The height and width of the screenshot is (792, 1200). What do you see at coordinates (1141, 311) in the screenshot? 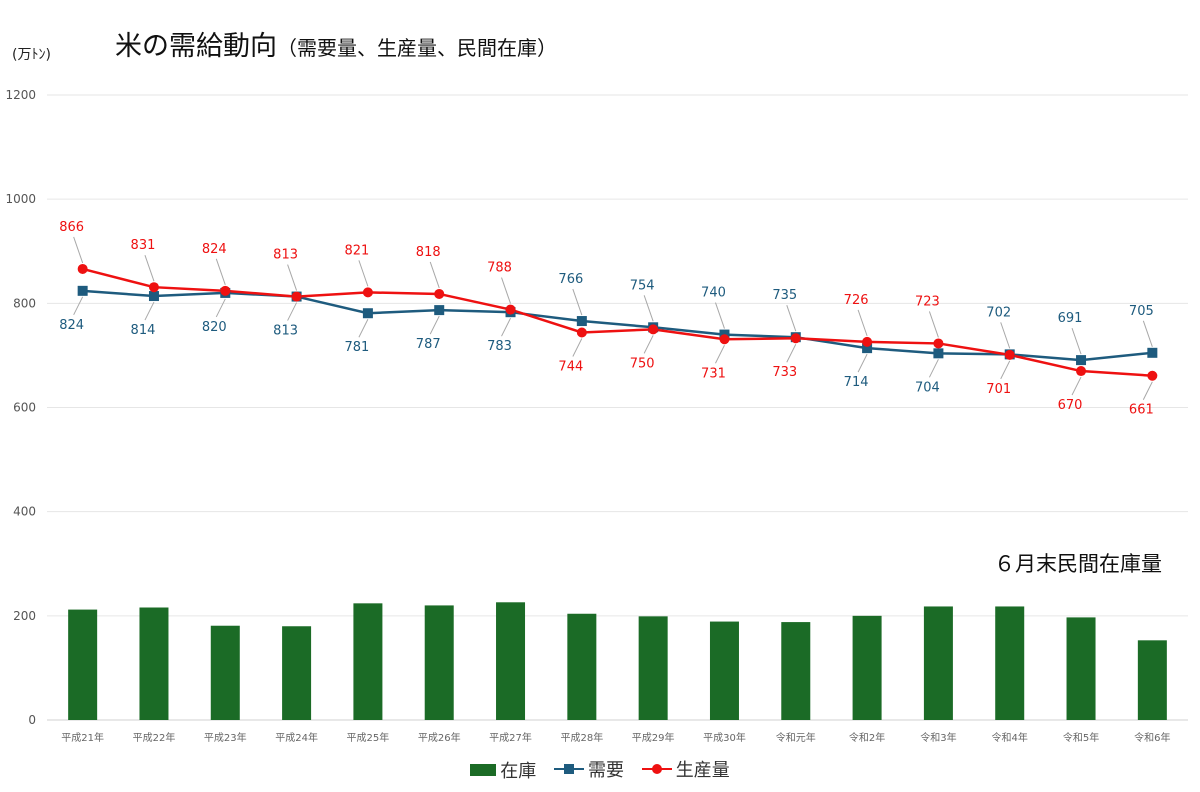
I see `demand-data-label: 705` at bounding box center [1141, 311].